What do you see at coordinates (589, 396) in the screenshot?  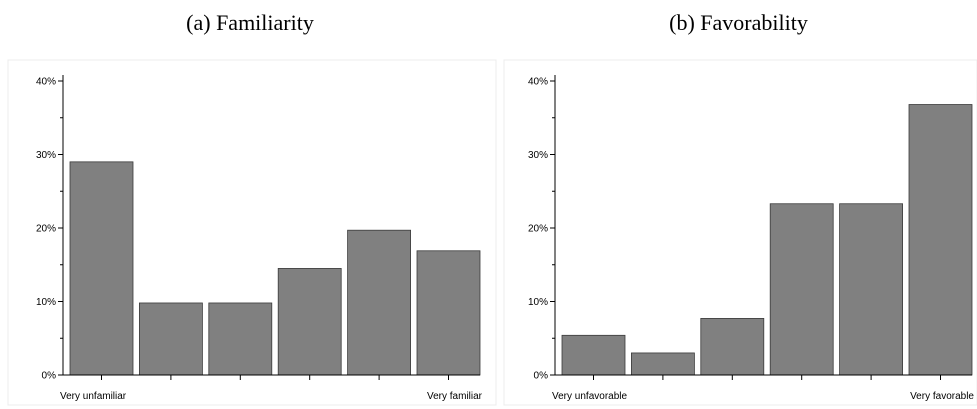 I see `favorability-x-label-low: Very unfavorable` at bounding box center [589, 396].